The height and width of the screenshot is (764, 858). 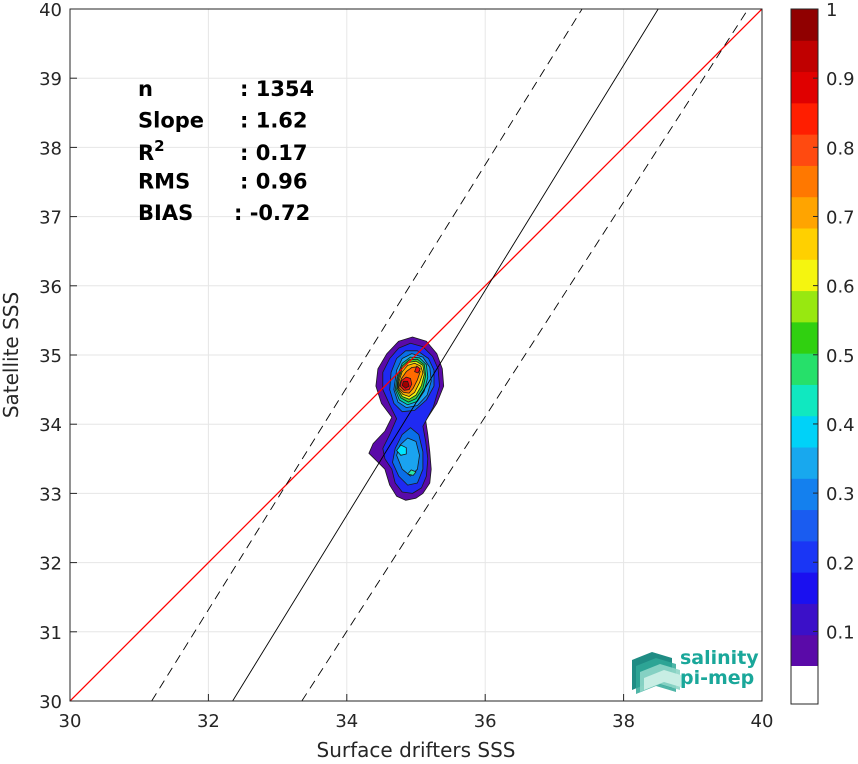 What do you see at coordinates (171, 121) in the screenshot?
I see `stat-label: Slope` at bounding box center [171, 121].